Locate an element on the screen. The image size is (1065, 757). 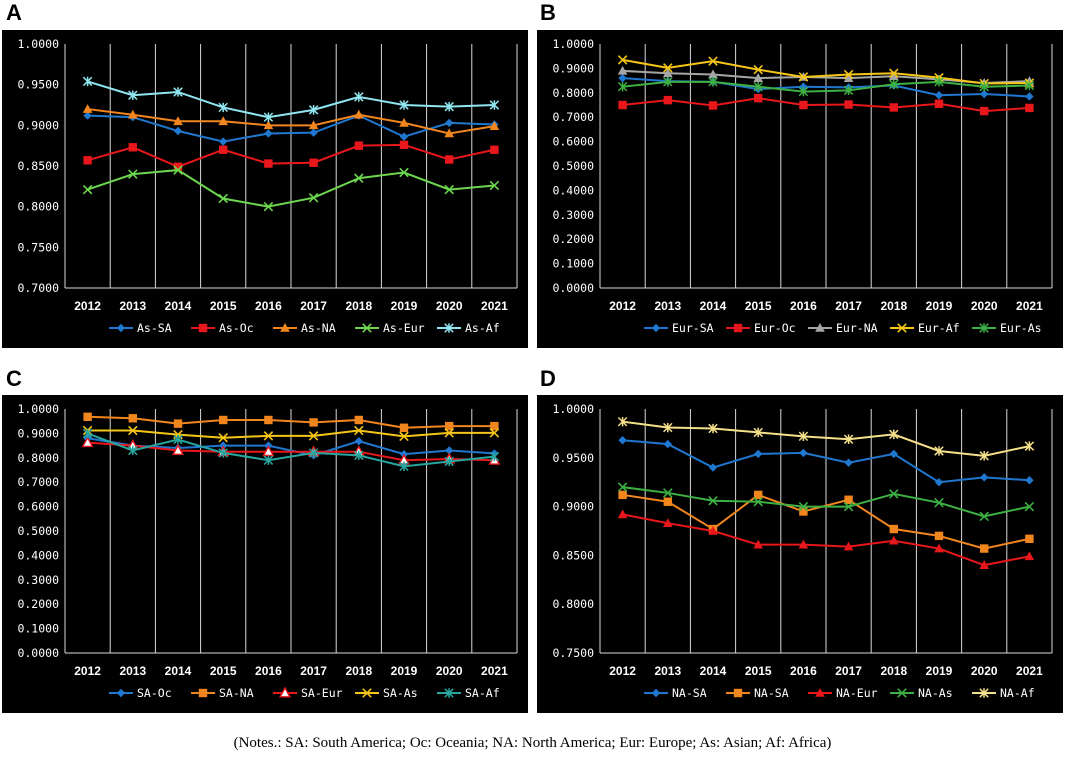
x-tick-label: 2017 is located at coordinates (848, 671).